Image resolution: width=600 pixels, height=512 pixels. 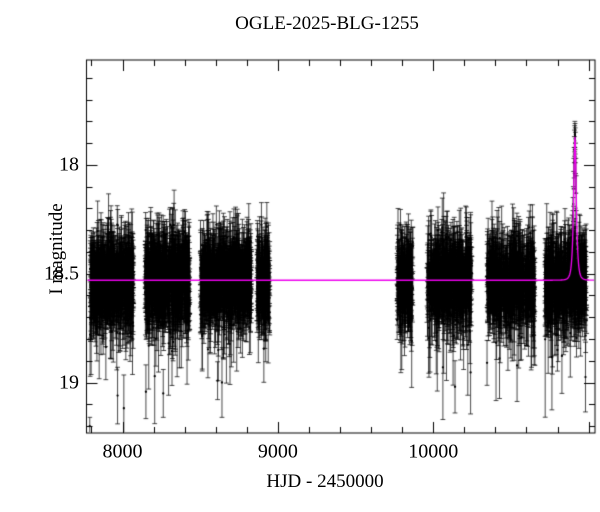 What do you see at coordinates (327, 23) in the screenshot?
I see `plot-title: OGLE-2025-BLG-1255` at bounding box center [327, 23].